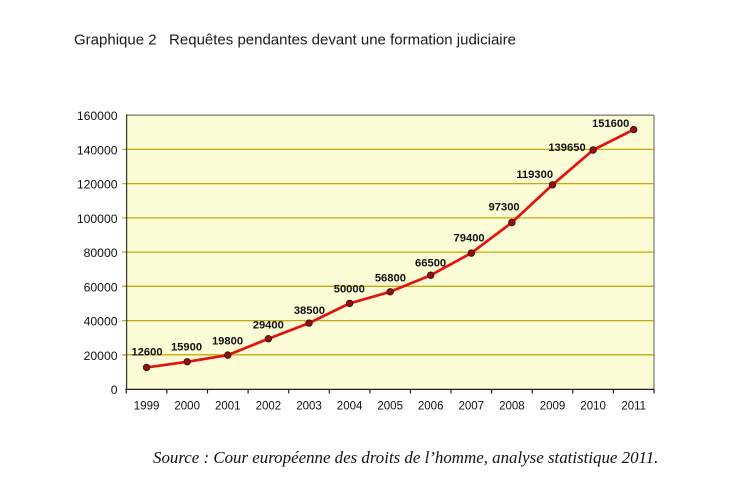  I want to click on svg-text: 2008, so click(512, 407).